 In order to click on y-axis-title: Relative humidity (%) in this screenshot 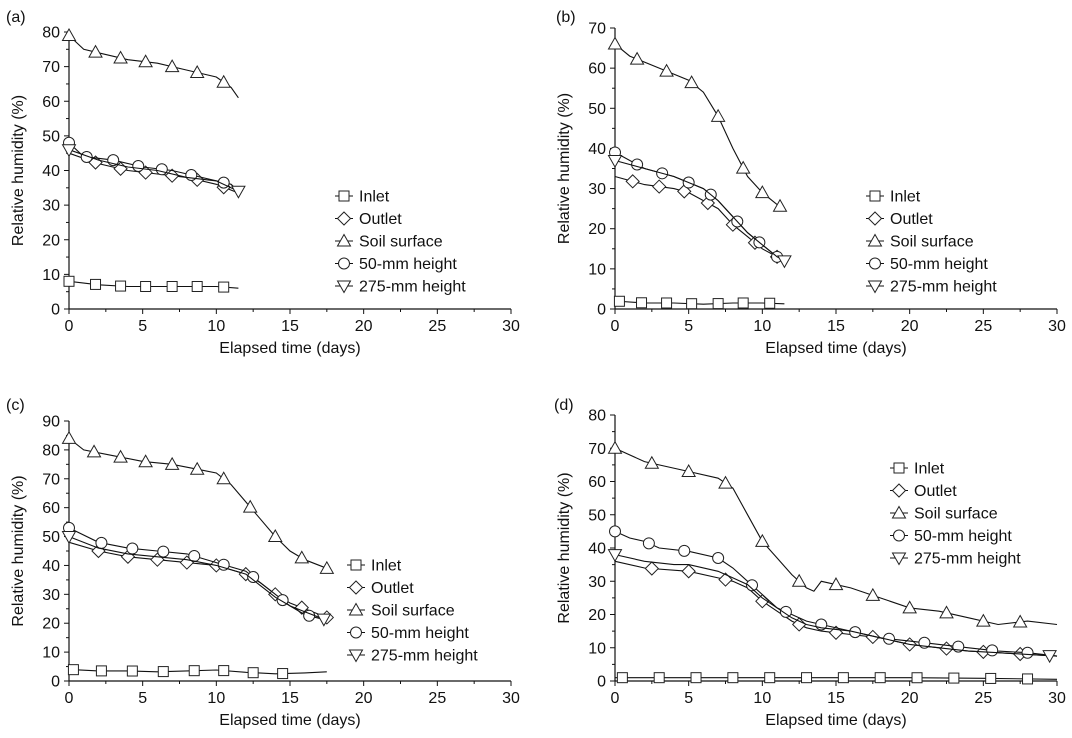, I will do `click(564, 547)`.